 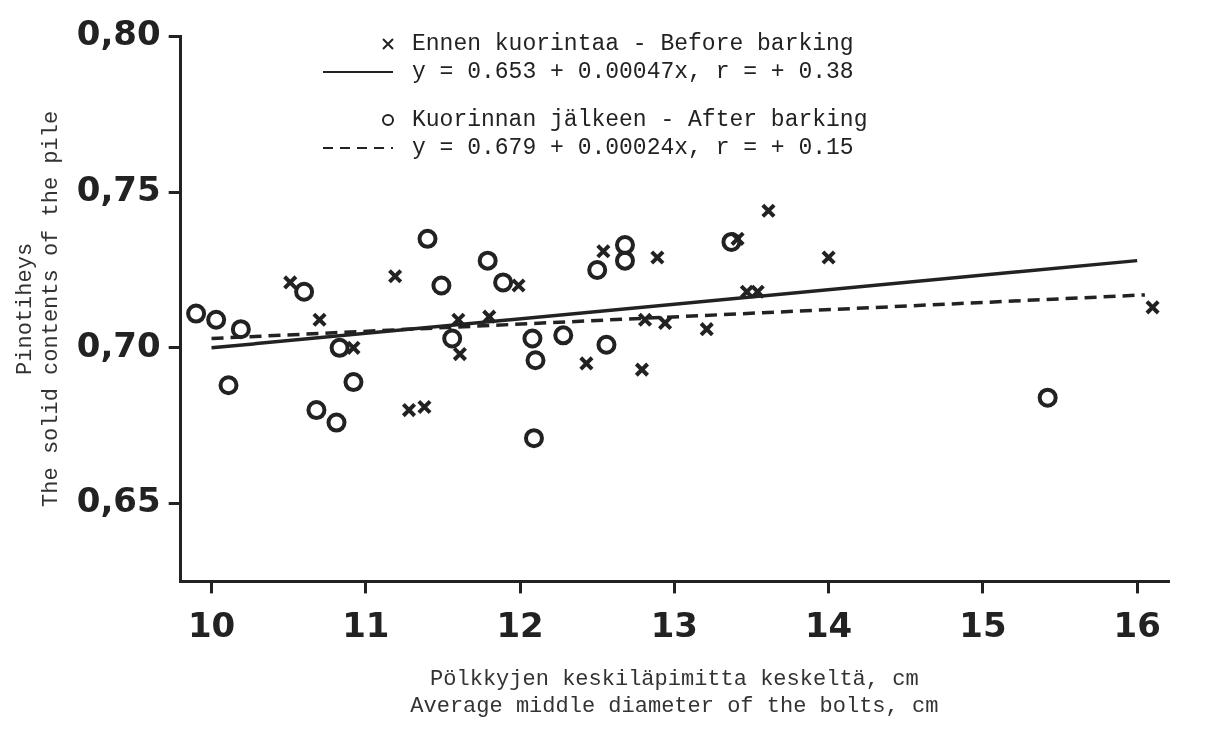 I want to click on x-tick-label: 16, so click(x=1137, y=624).